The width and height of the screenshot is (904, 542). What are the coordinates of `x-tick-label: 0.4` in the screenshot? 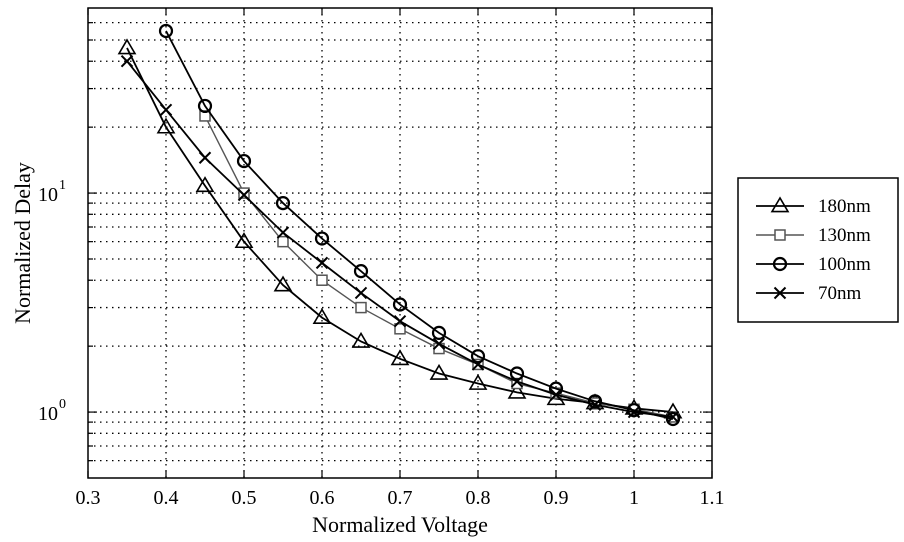 It's located at (166, 498).